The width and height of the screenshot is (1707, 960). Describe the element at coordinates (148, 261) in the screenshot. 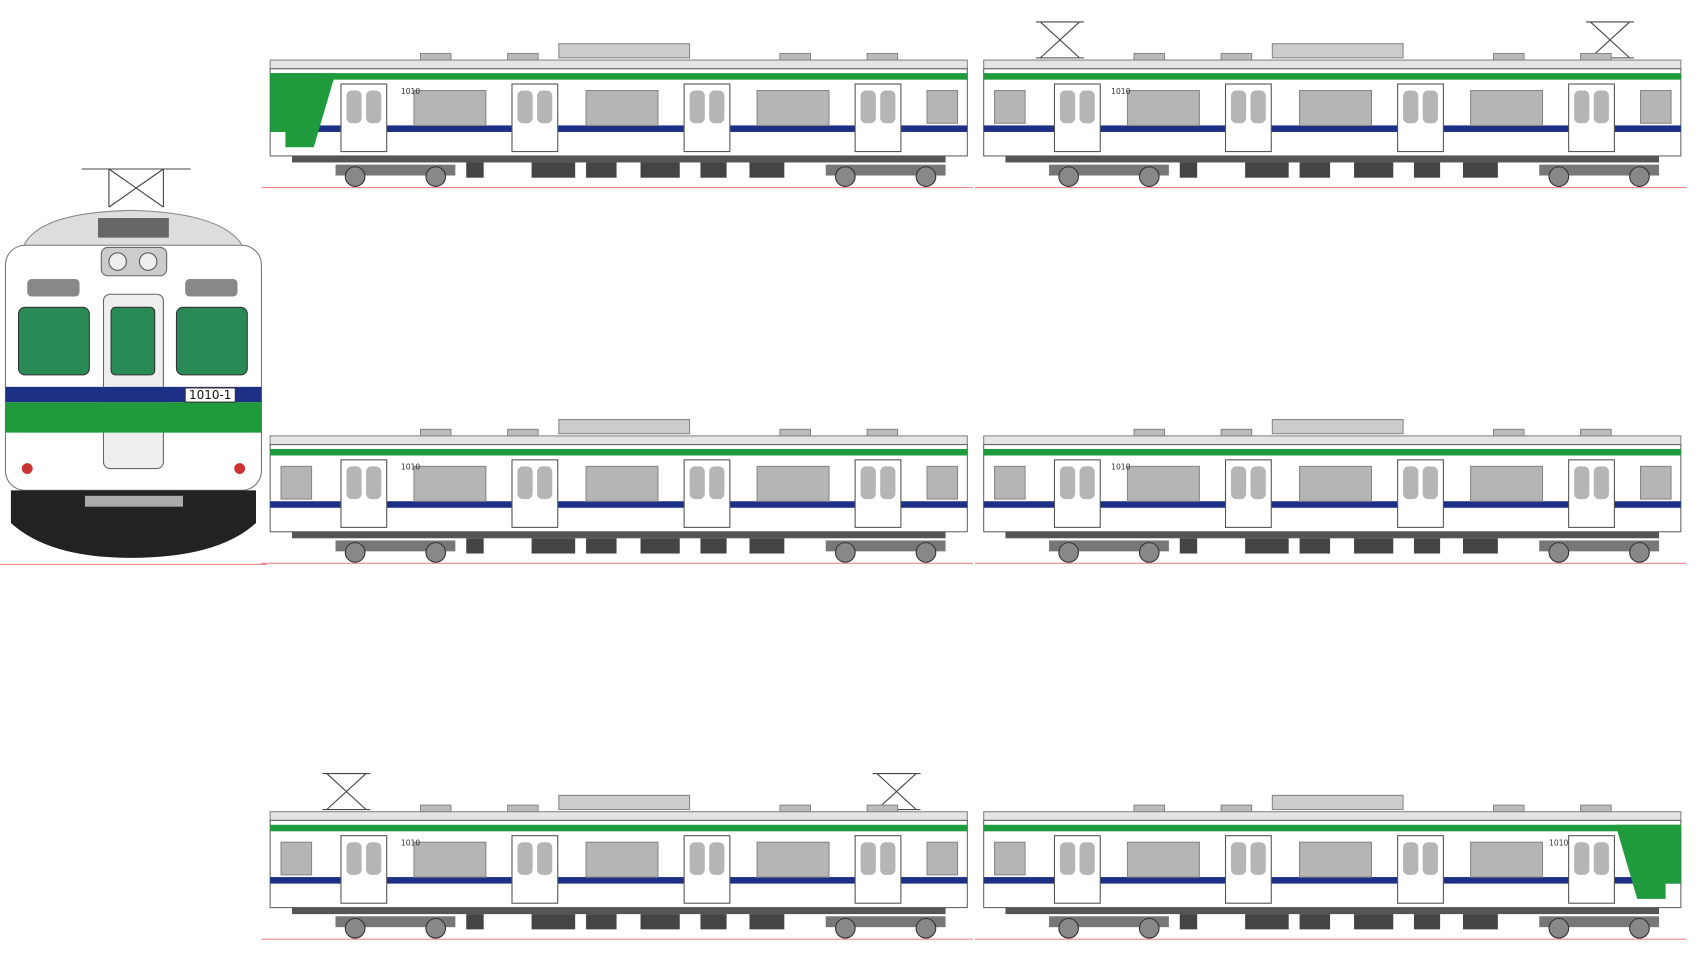

I see `headlight` at that location.